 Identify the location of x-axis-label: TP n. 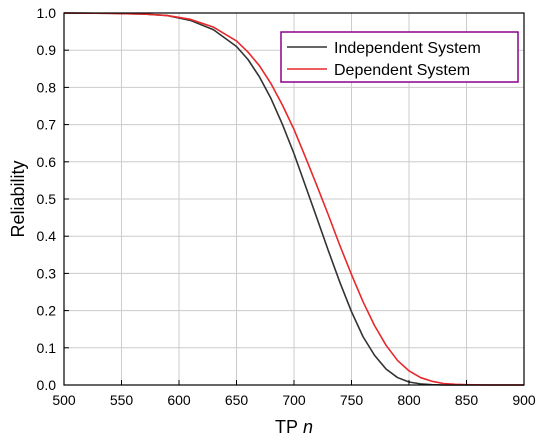
(294, 427).